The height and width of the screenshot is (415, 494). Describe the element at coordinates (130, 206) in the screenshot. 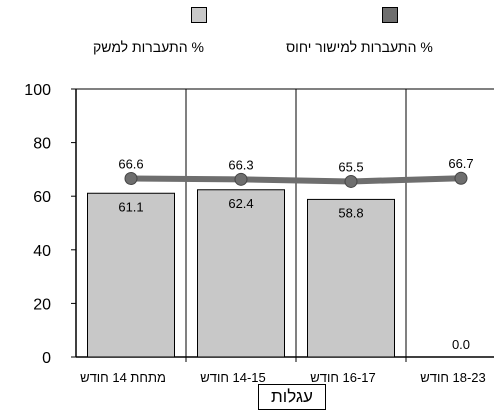

I see `bar-data-label: 61.1` at that location.